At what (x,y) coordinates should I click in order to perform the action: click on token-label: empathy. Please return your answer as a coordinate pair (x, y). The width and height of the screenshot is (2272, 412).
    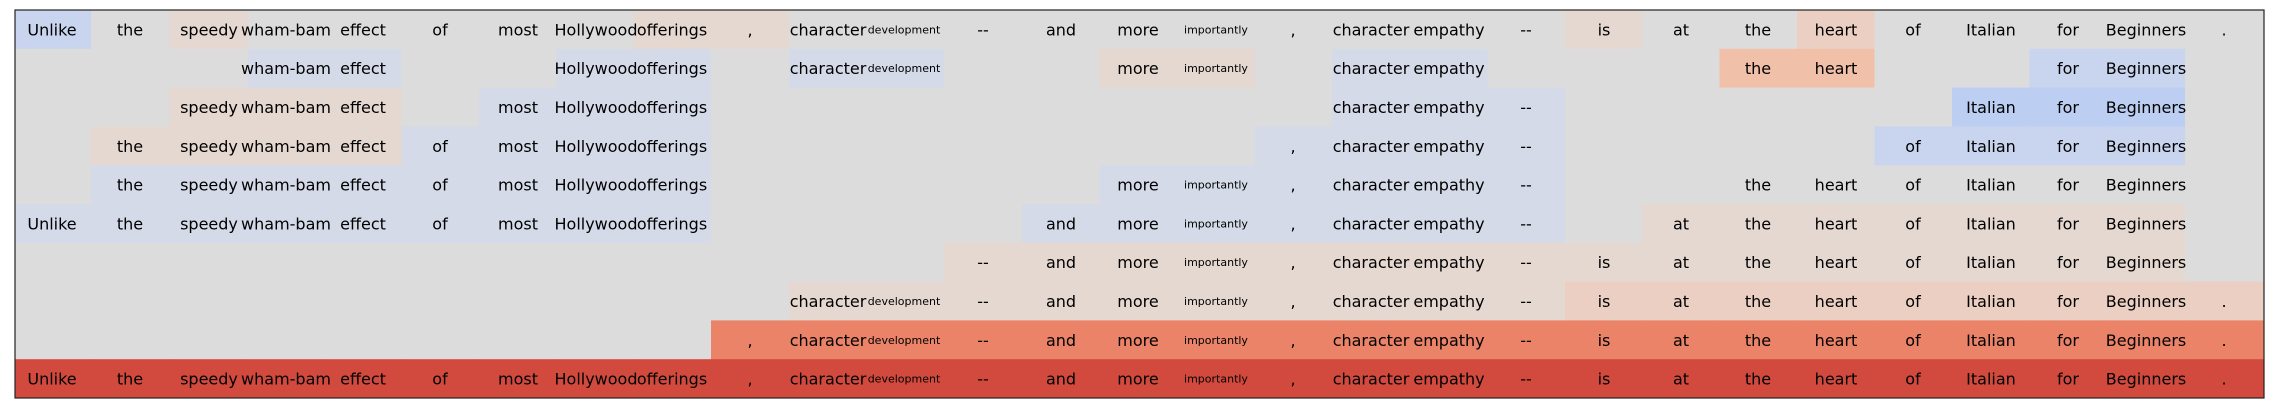
    Looking at the image, I should click on (1448, 146).